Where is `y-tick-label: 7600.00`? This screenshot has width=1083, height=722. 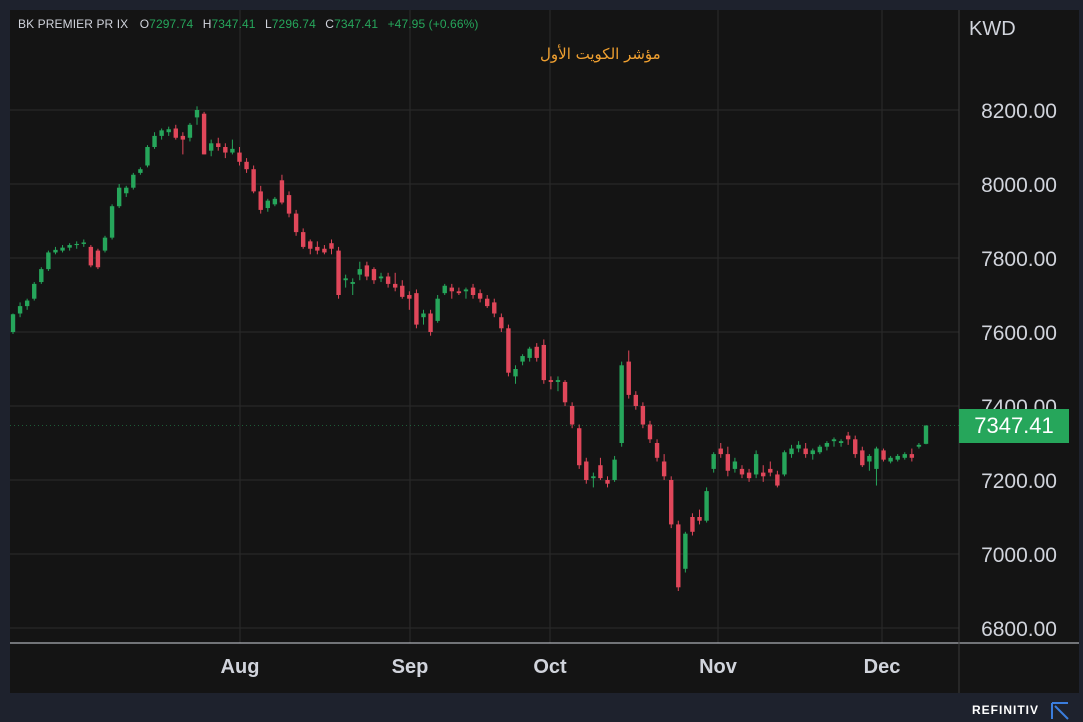 y-tick-label: 7600.00 is located at coordinates (1019, 333).